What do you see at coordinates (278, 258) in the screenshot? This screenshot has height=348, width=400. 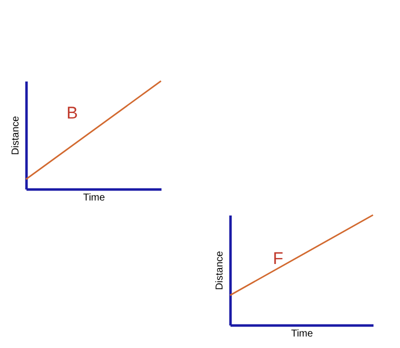 I see `annotation: F` at bounding box center [278, 258].